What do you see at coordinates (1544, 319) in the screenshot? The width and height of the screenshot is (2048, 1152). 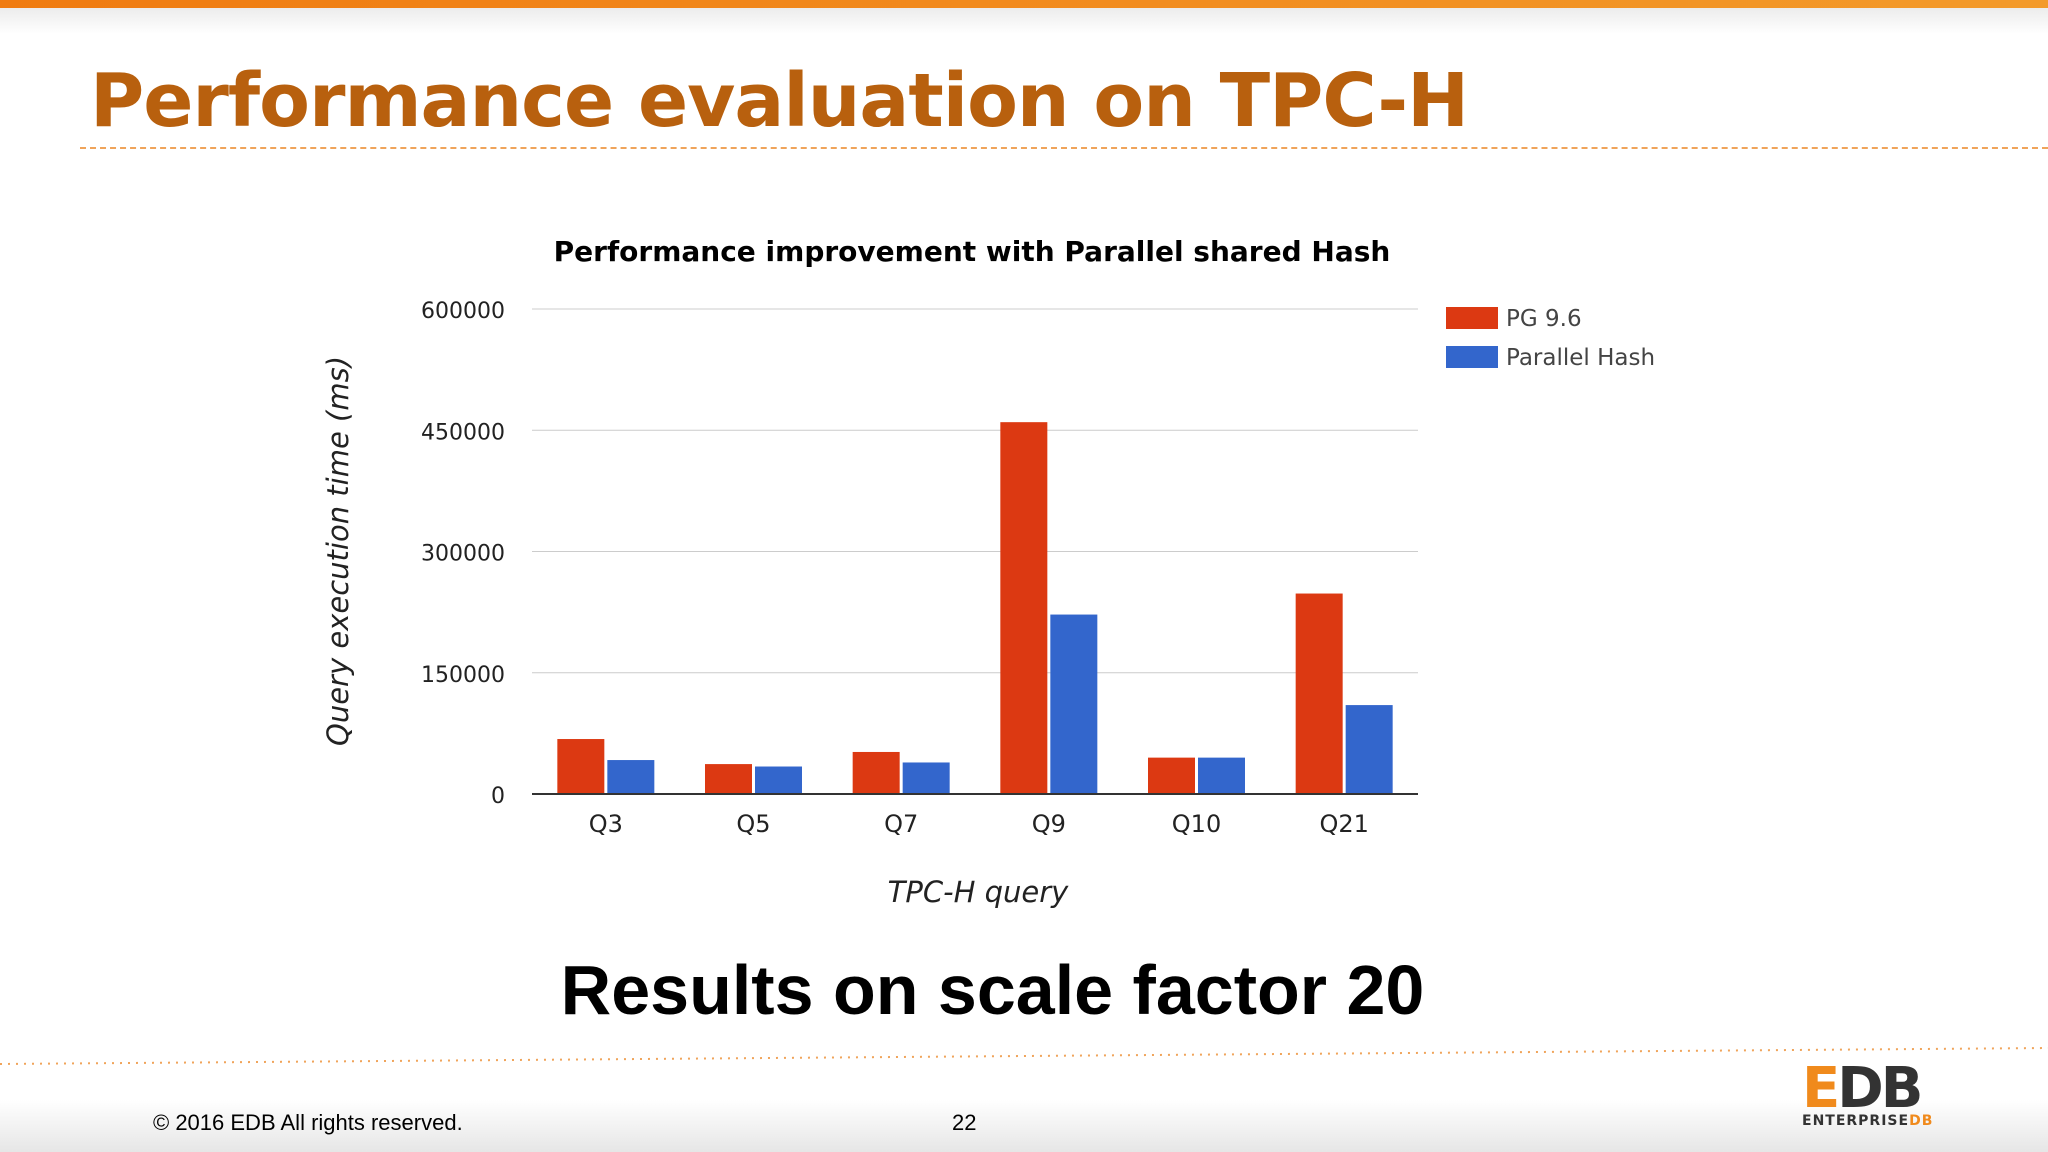 I see `legend-label: PG 9.6` at bounding box center [1544, 319].